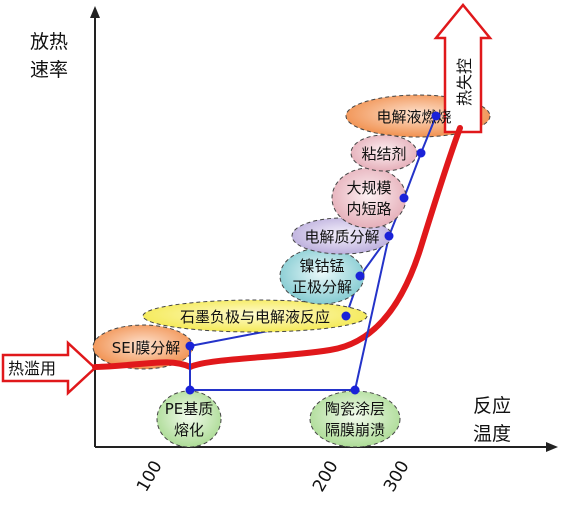 Image resolution: width=565 pixels, height=513 pixels. I want to click on stage-label-ncm-line2: 正极分解, so click(322, 287).